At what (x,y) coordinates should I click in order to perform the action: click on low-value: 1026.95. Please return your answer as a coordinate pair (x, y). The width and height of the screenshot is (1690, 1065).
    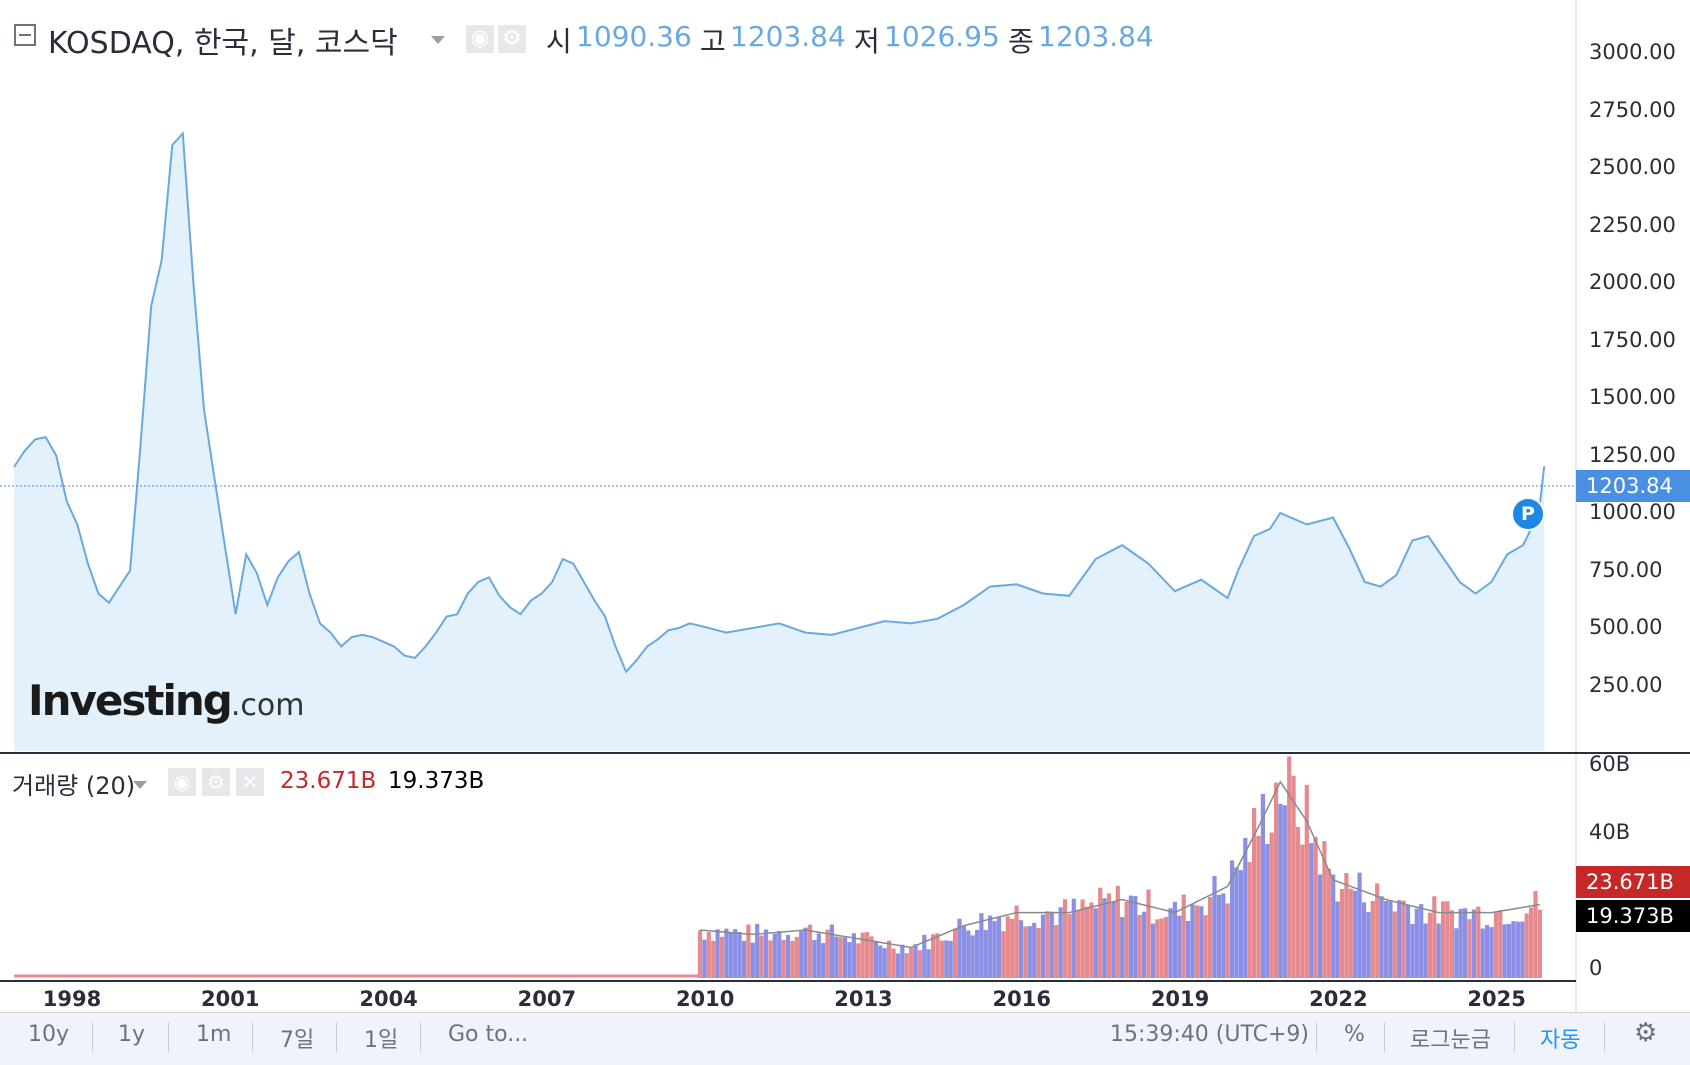
    Looking at the image, I should click on (942, 36).